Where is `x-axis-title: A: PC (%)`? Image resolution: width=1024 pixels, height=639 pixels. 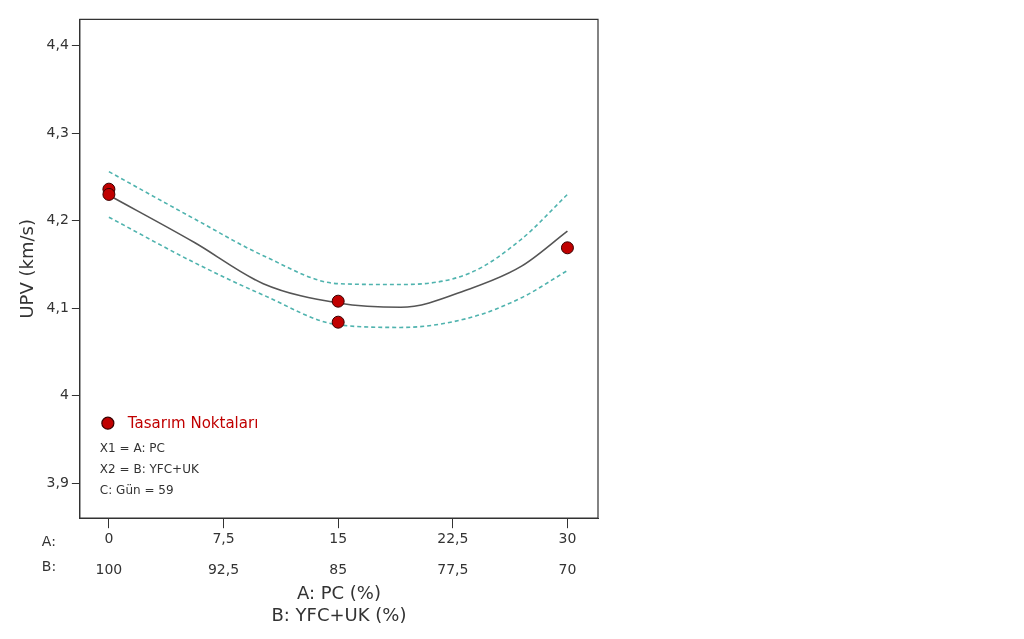 x-axis-title: A: PC (%) is located at coordinates (338, 593).